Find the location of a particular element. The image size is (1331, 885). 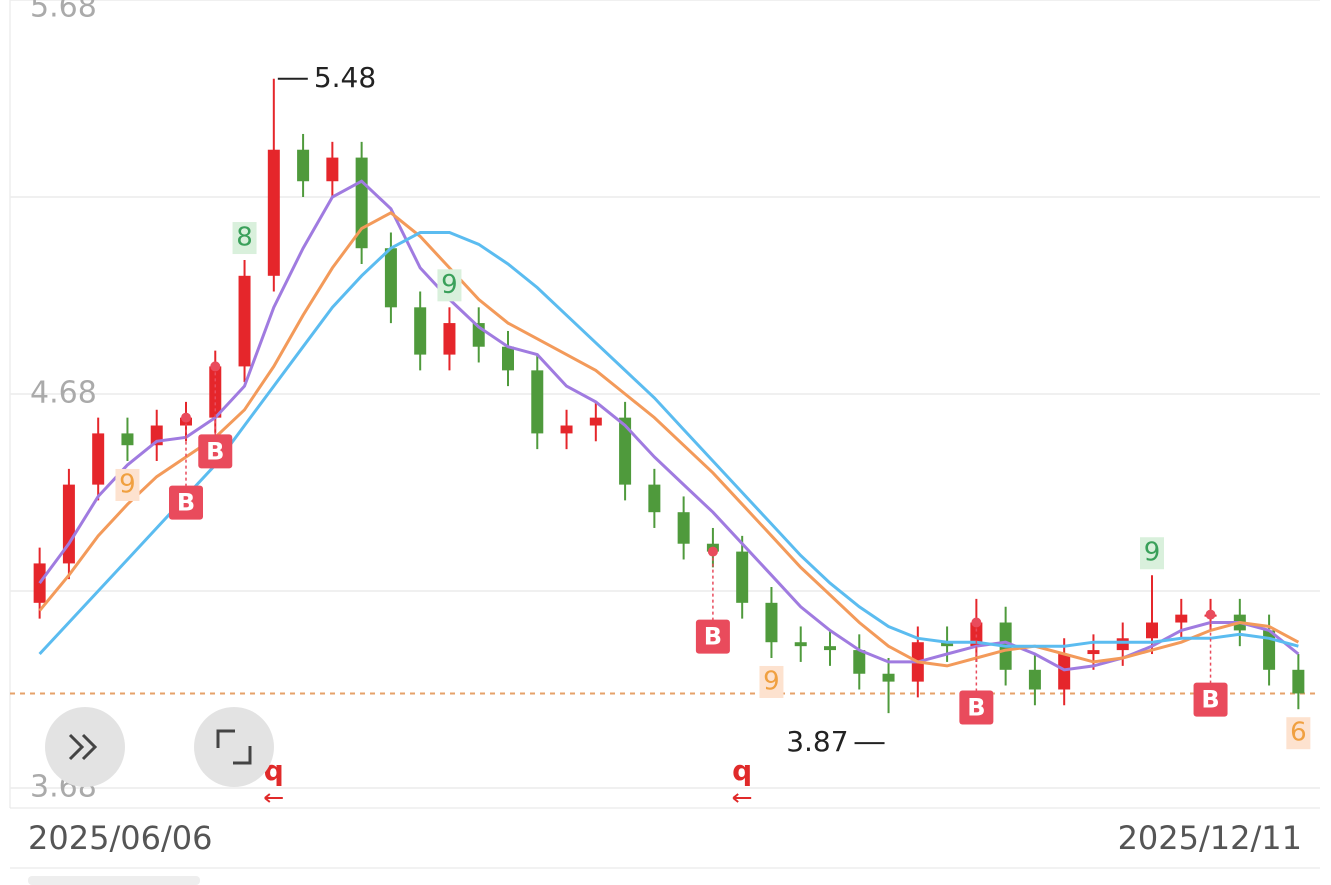

nine-turn-label: 8 is located at coordinates (244, 238).